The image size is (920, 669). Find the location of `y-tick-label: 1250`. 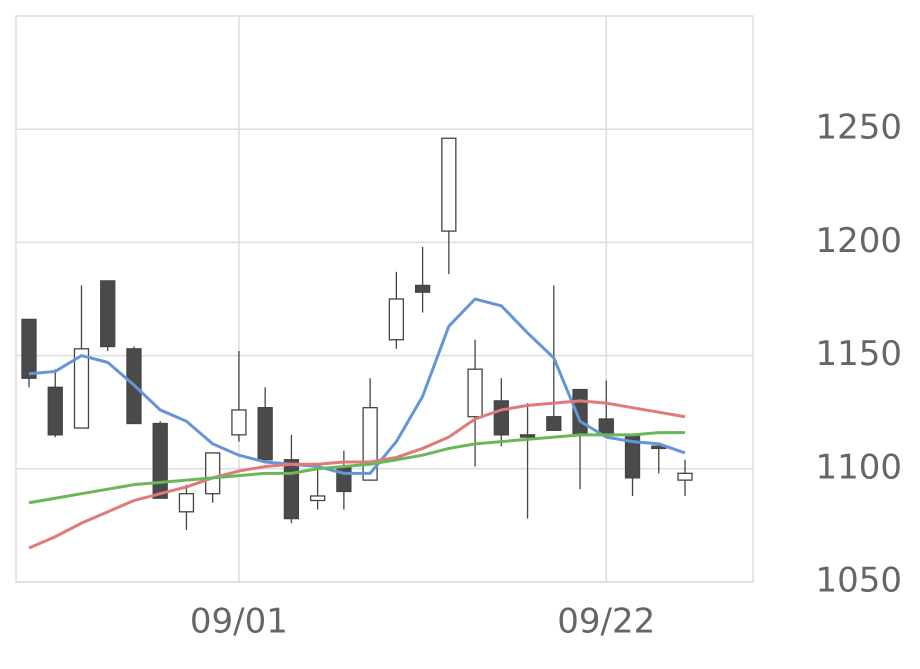

y-tick-label: 1250 is located at coordinates (858, 128).